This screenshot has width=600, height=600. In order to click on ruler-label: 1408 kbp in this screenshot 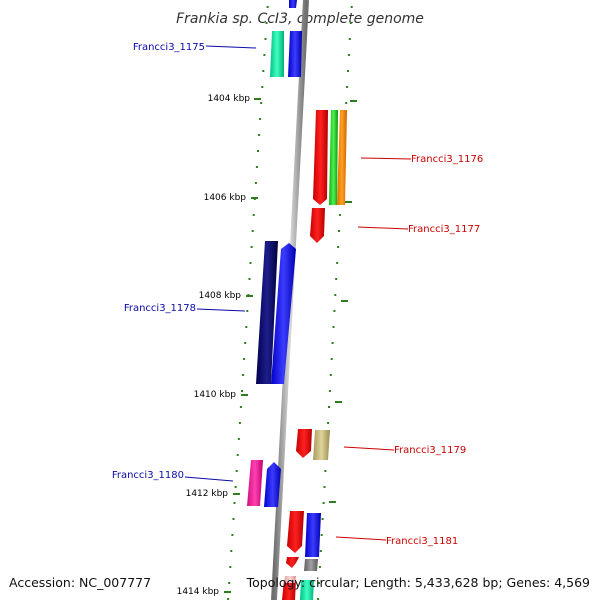, I will do `click(220, 296)`.